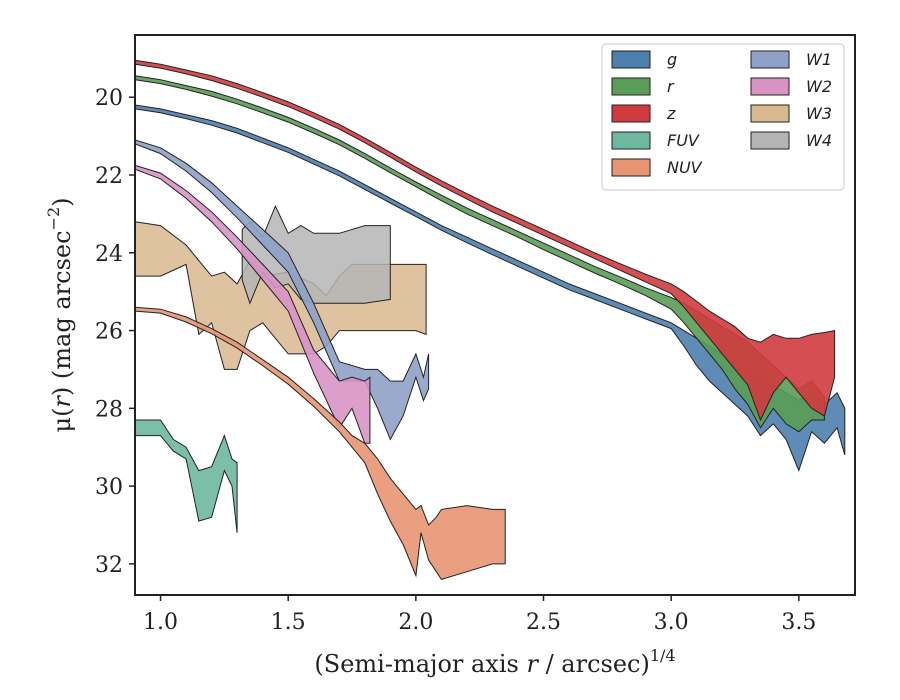  I want to click on legend-swatch-w2, so click(770, 86).